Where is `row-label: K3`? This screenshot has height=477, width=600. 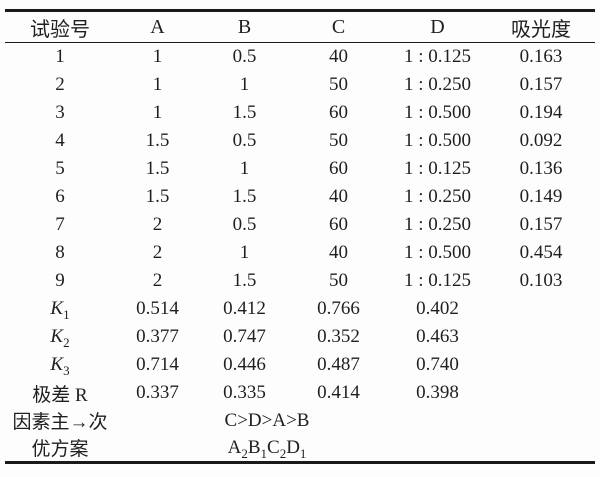 row-label: K3 is located at coordinates (60, 365).